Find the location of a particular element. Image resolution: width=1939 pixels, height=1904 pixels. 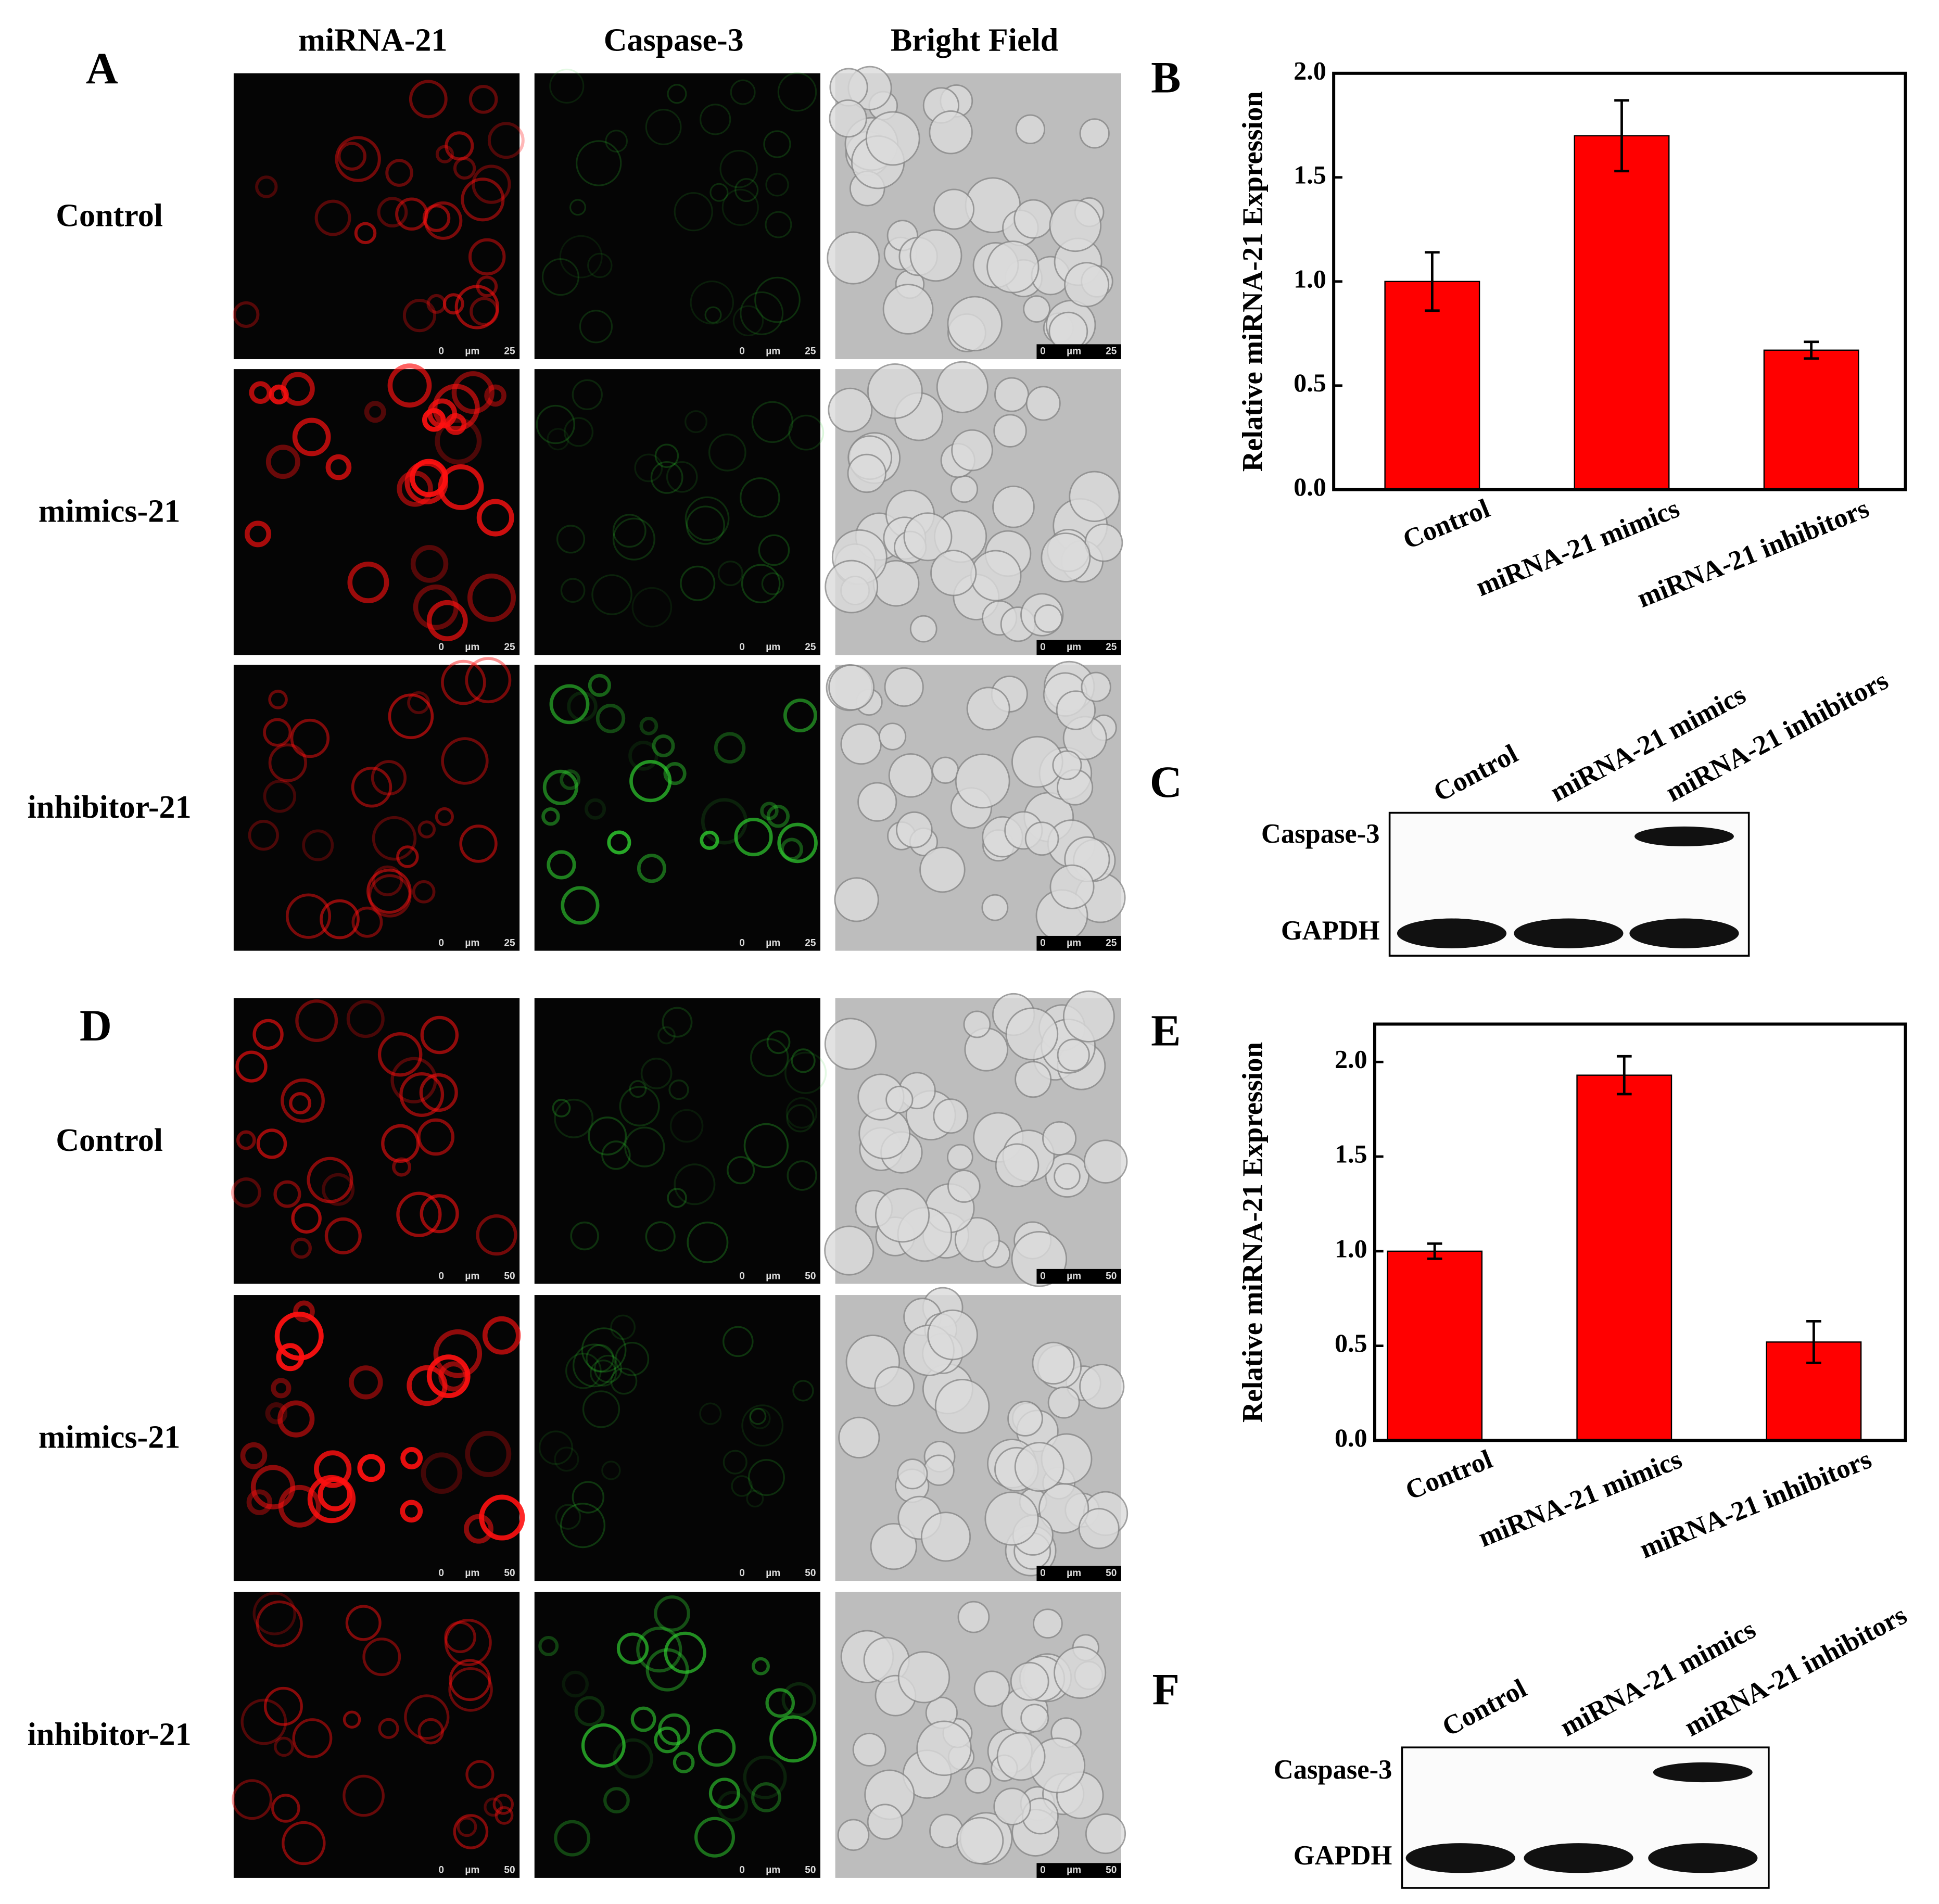

row-label: mimics-21 is located at coordinates (110, 511).